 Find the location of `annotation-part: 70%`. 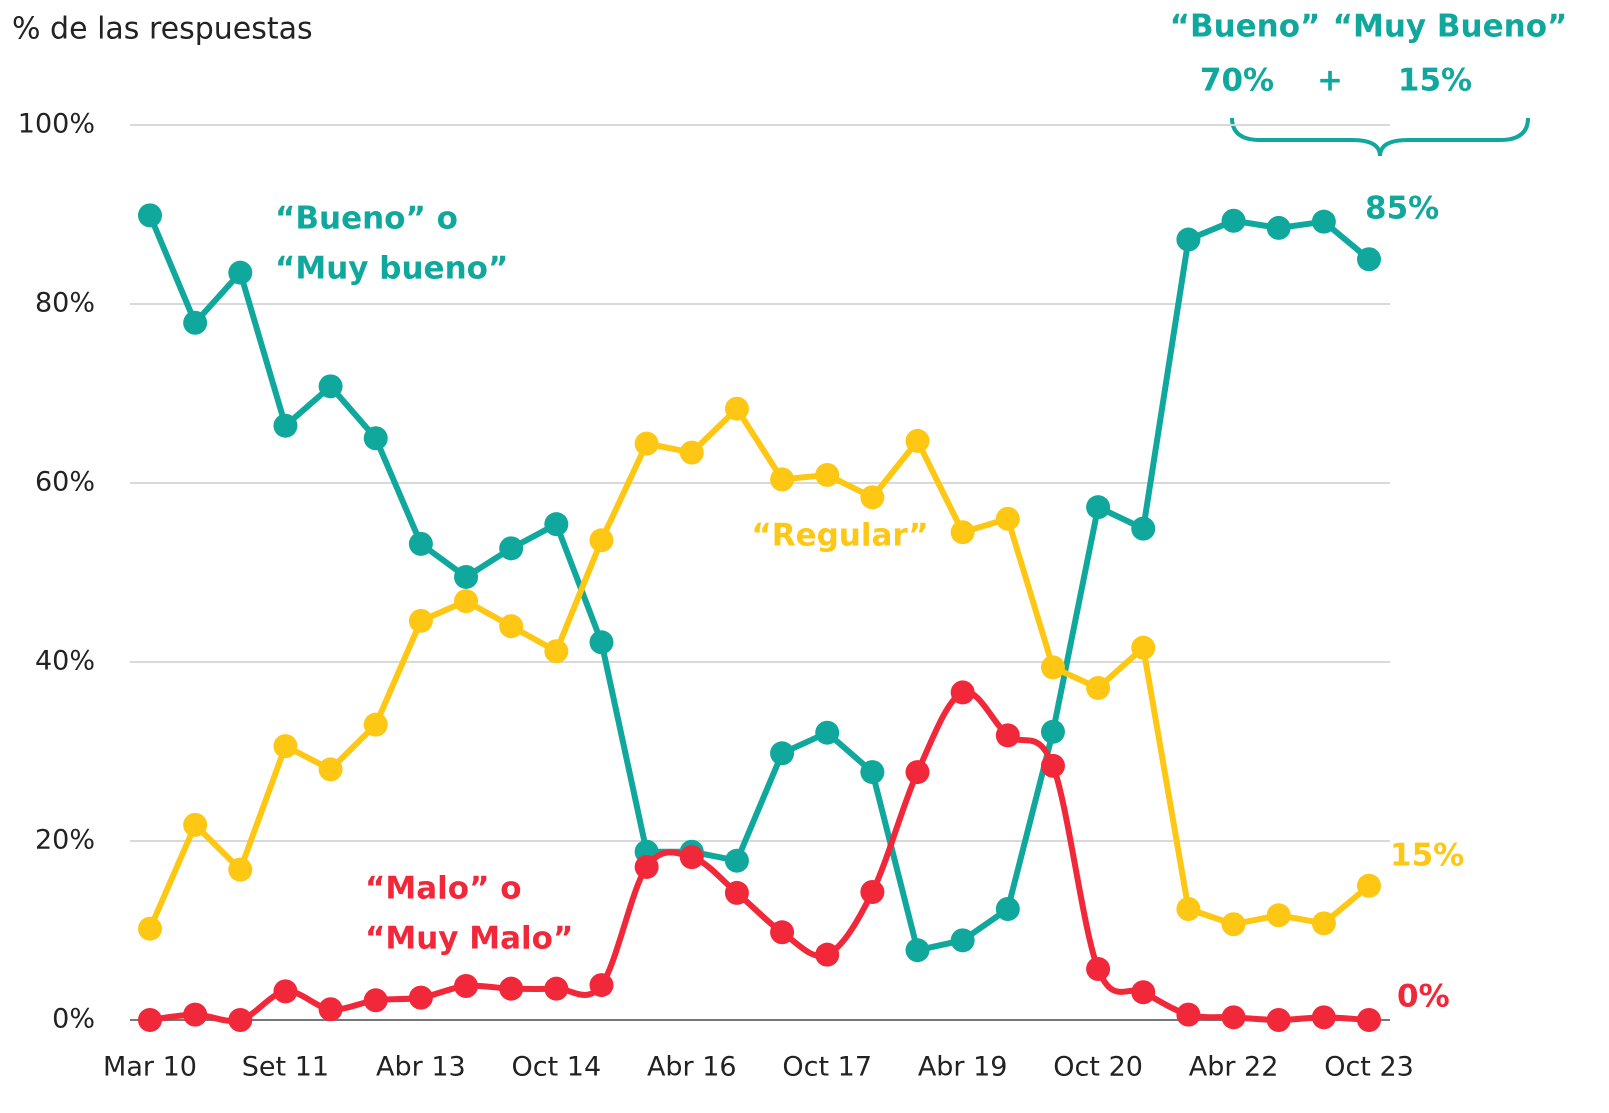

annotation-part: 70% is located at coordinates (1237, 81).